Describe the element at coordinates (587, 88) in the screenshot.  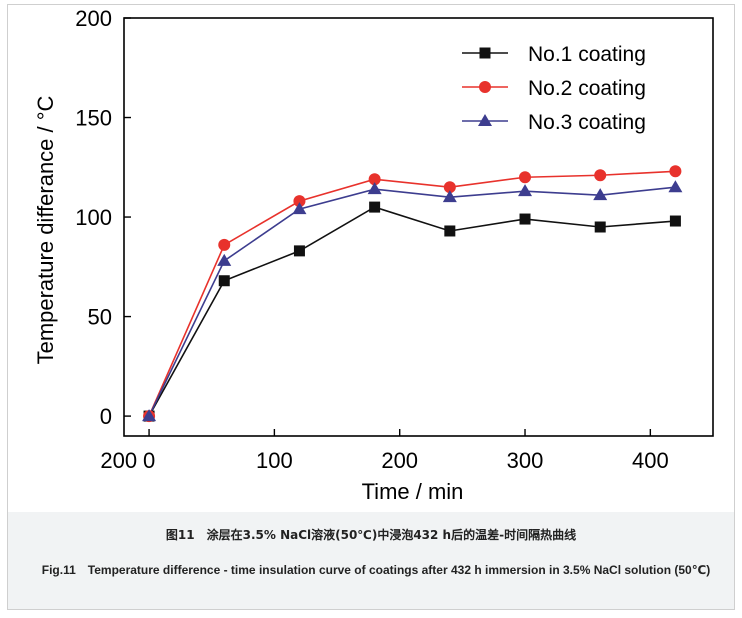
I see `legend-label-2: No.2 coating` at that location.